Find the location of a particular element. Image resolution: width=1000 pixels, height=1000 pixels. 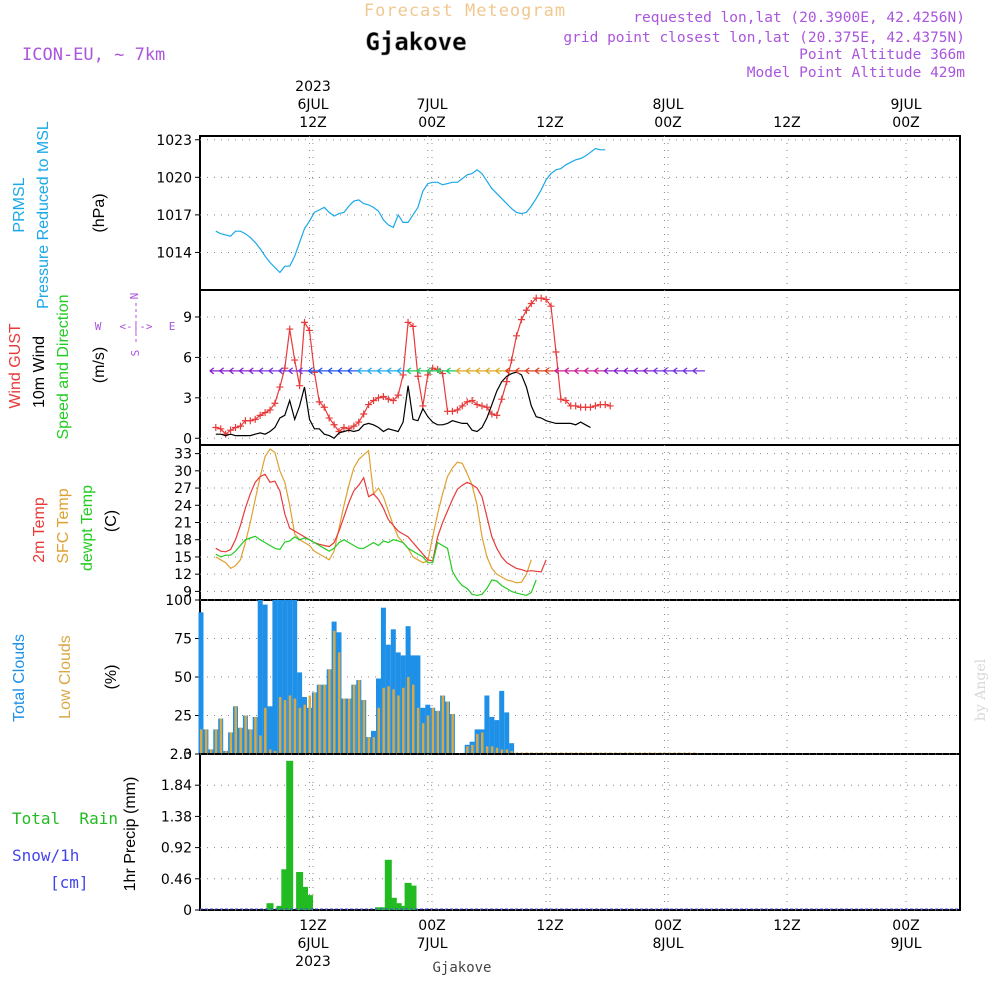

time-label-t12c-0: 12Z is located at coordinates (786, 123).